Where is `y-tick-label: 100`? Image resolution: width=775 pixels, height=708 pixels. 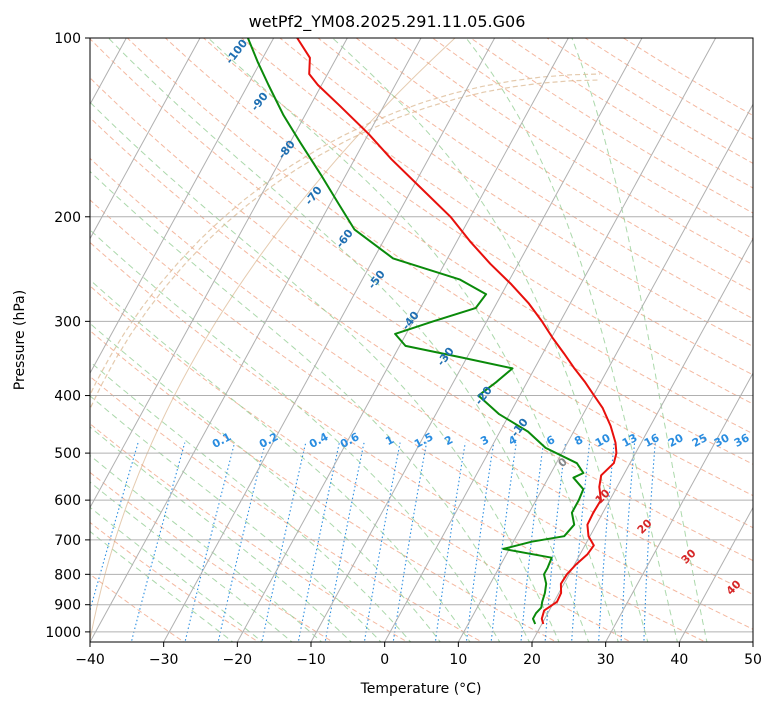
y-tick-label: 100 is located at coordinates (67, 39).